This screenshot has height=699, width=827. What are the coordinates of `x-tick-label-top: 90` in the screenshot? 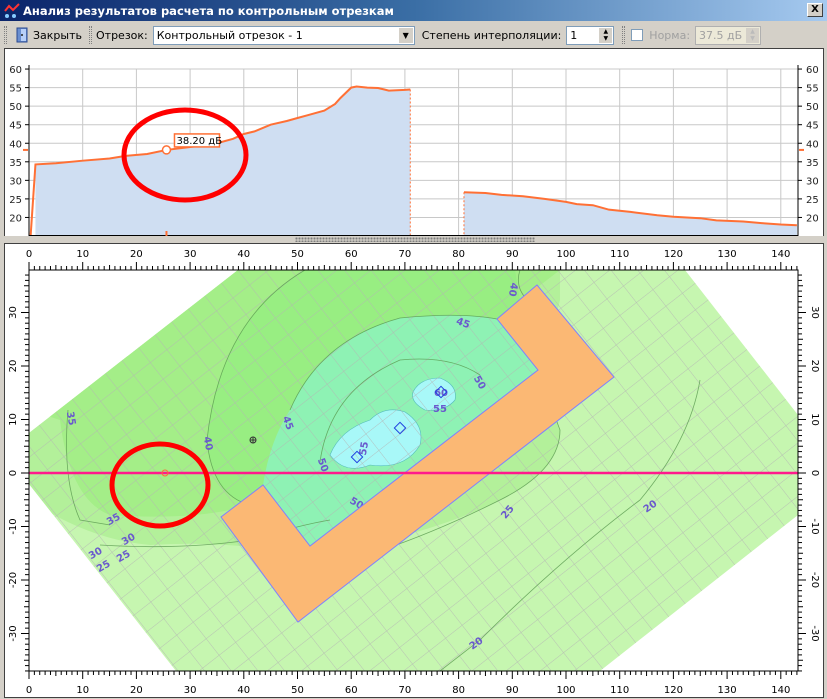 It's located at (512, 254).